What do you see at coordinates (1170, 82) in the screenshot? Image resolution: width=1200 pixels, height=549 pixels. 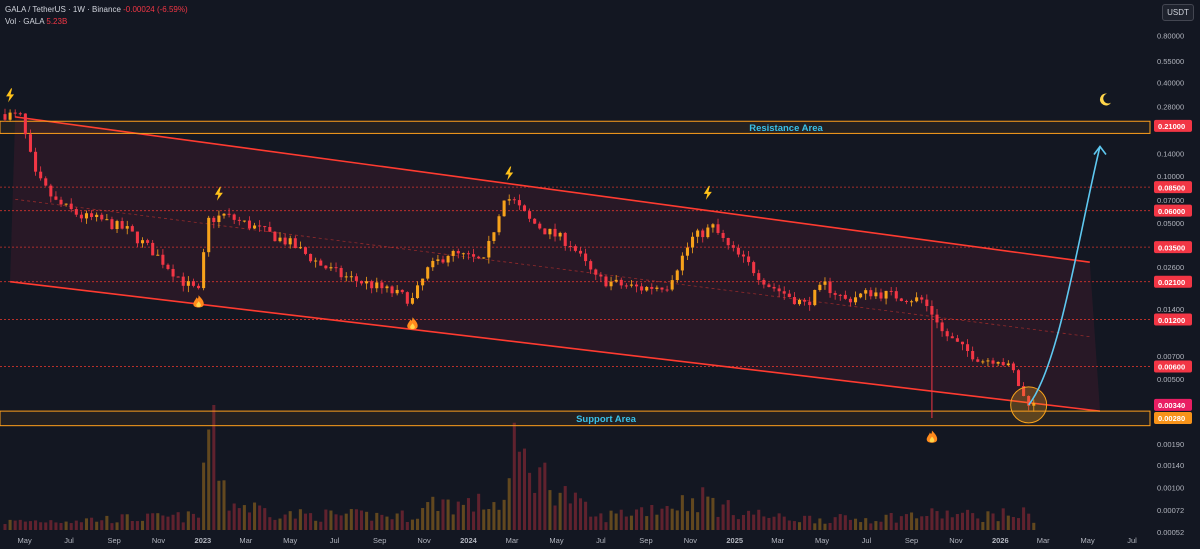 I see `price-tick-label: 0.40000` at bounding box center [1170, 82].